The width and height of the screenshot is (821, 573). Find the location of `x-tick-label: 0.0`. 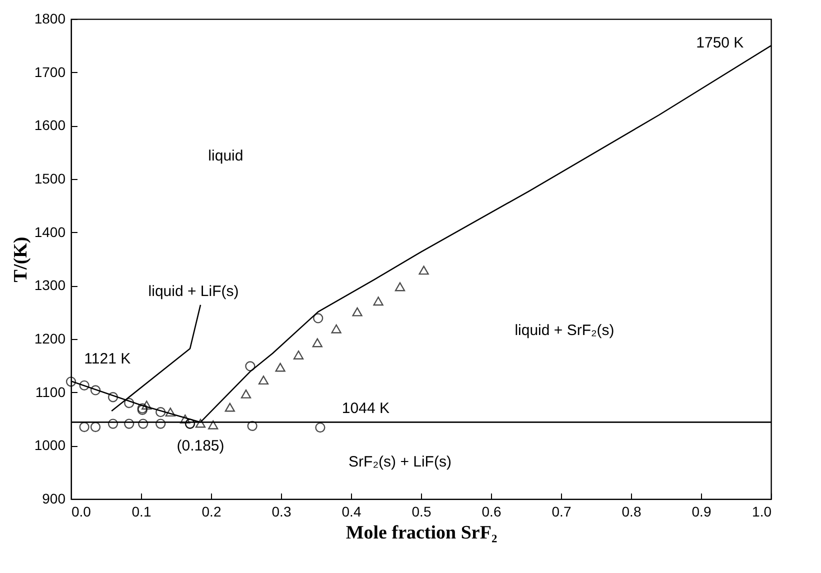

x-tick-label: 0.0 is located at coordinates (82, 512).